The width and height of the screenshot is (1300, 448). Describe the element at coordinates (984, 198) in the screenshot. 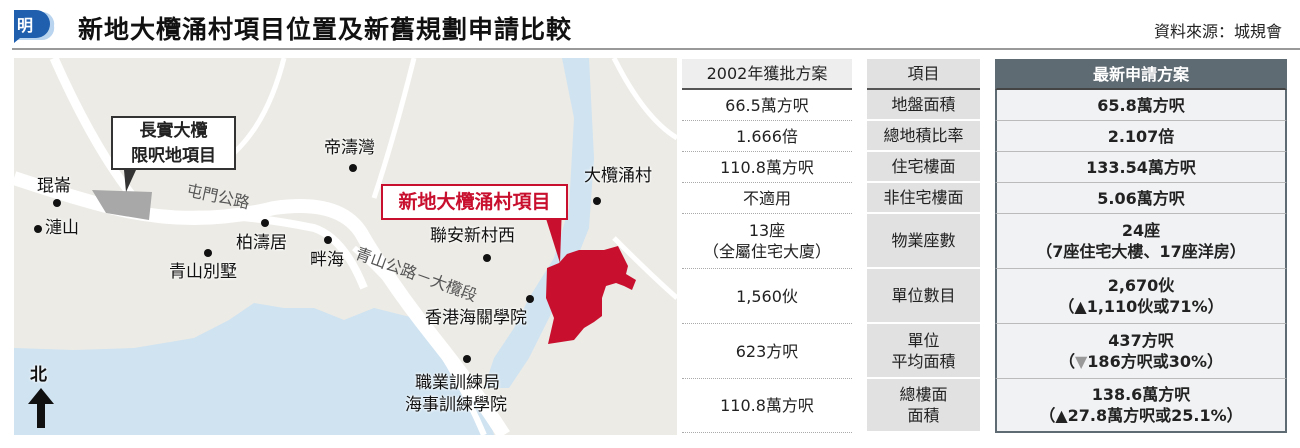

I see `table-row: 不適用 非住宅樓面 5.06萬方呎` at that location.